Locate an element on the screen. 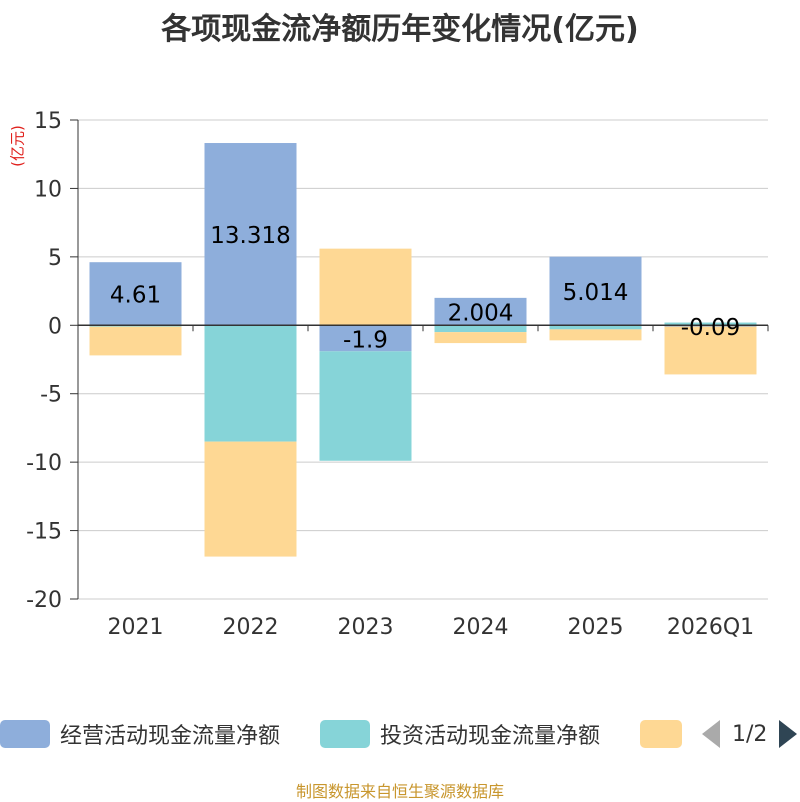 Image resolution: width=800 pixels, height=802 pixels. x-tick-label-2026Q1: 2026Q1 is located at coordinates (710, 627).